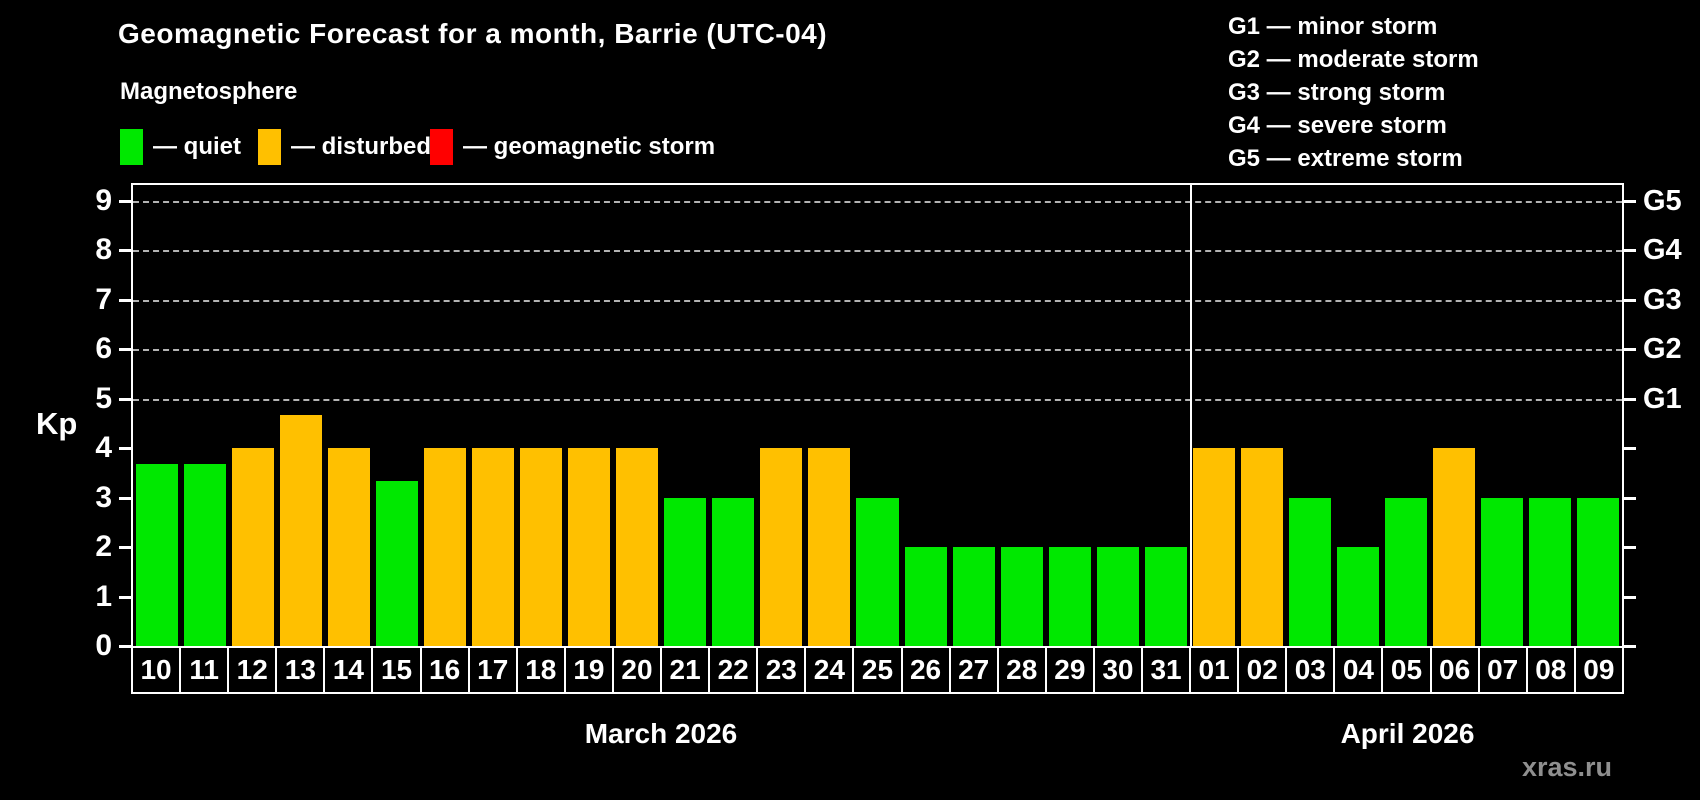 Image resolution: width=1700 pixels, height=800 pixels. I want to click on storm-color-swatch, so click(441, 147).